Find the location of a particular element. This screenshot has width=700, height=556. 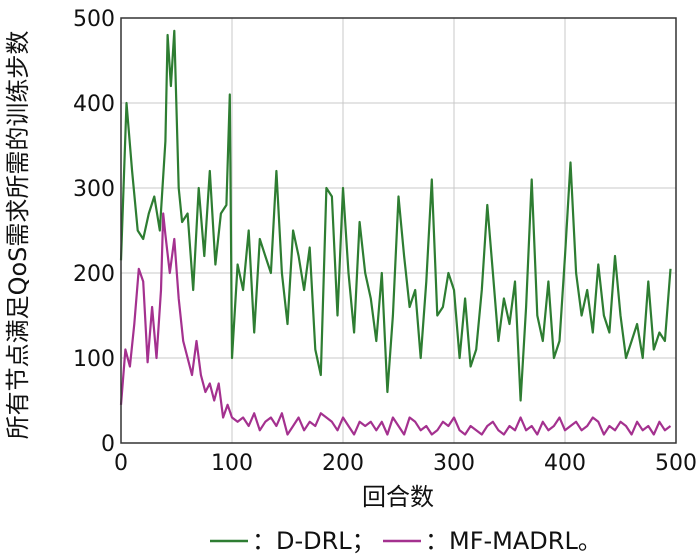

y-tick-label: 500 is located at coordinates (94, 19).